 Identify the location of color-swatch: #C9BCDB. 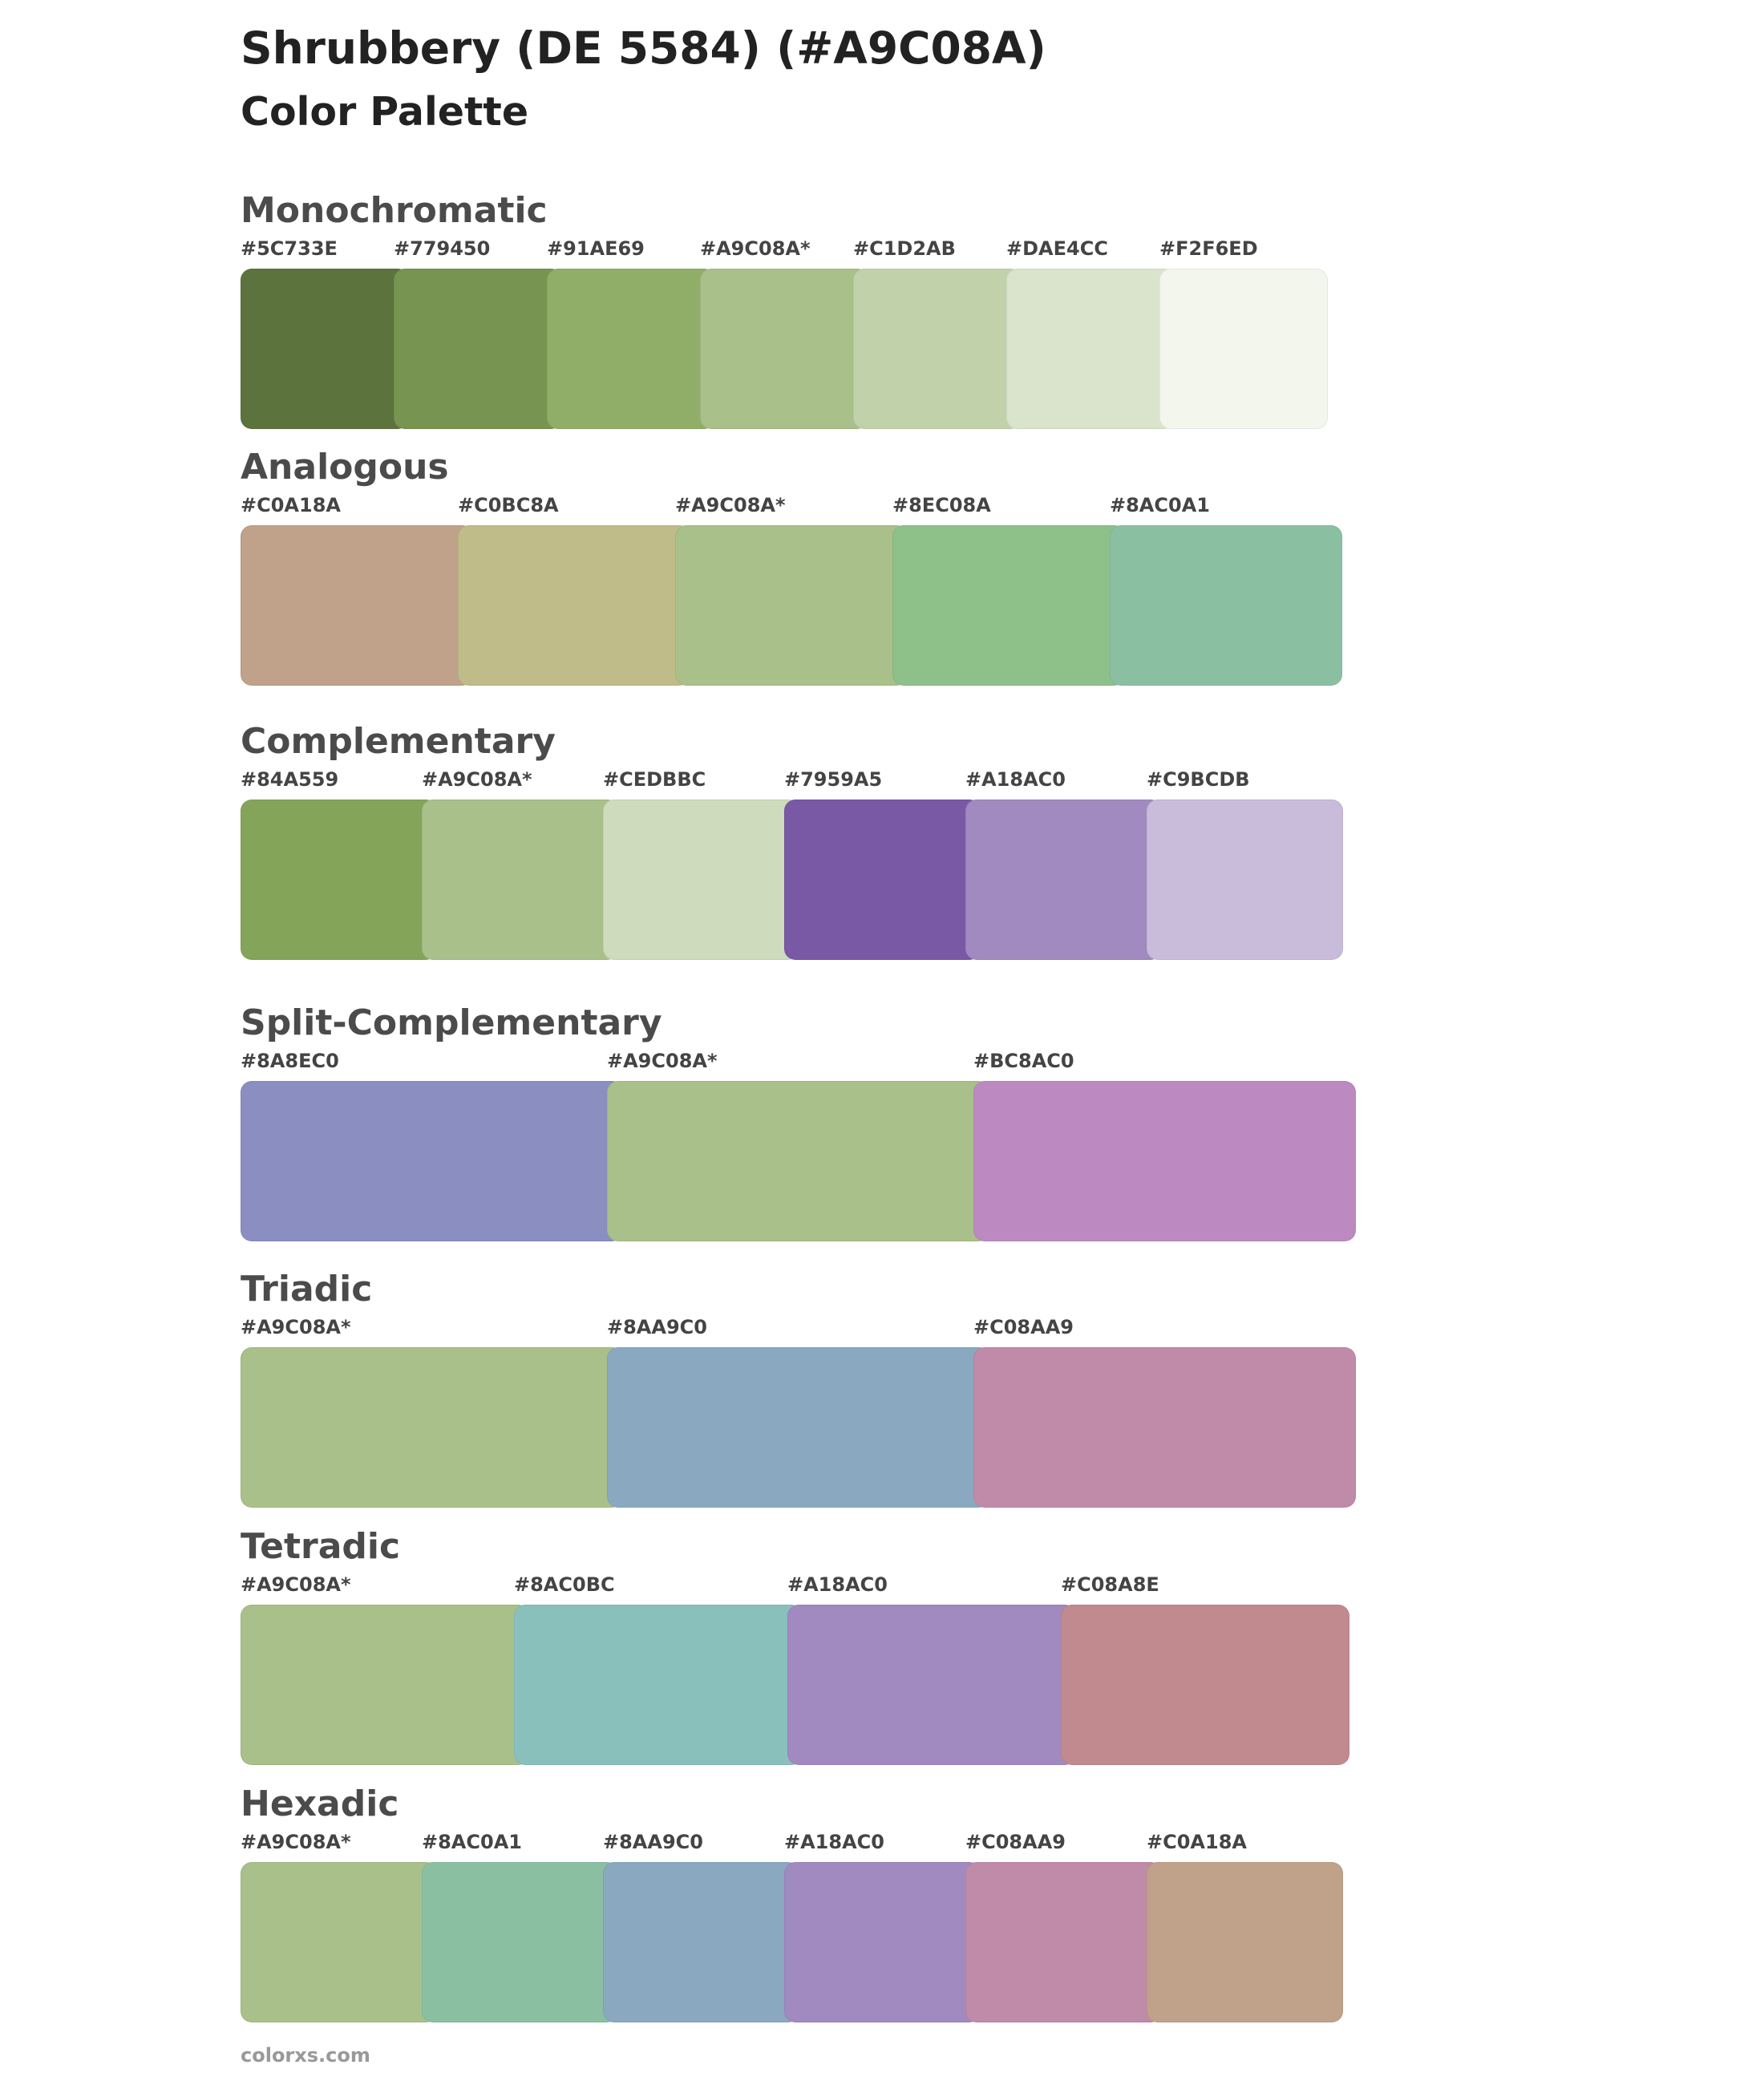
(1245, 872).